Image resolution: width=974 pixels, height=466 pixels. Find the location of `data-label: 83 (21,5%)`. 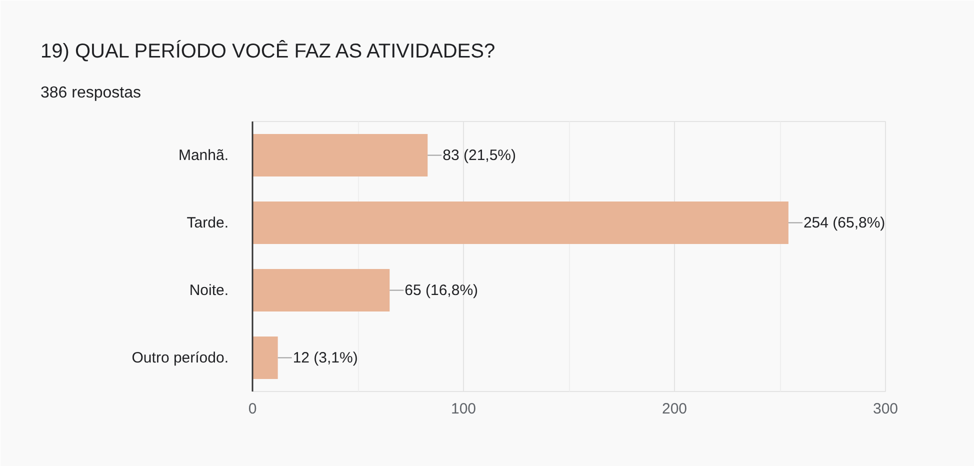

data-label: 83 (21,5%) is located at coordinates (479, 155).